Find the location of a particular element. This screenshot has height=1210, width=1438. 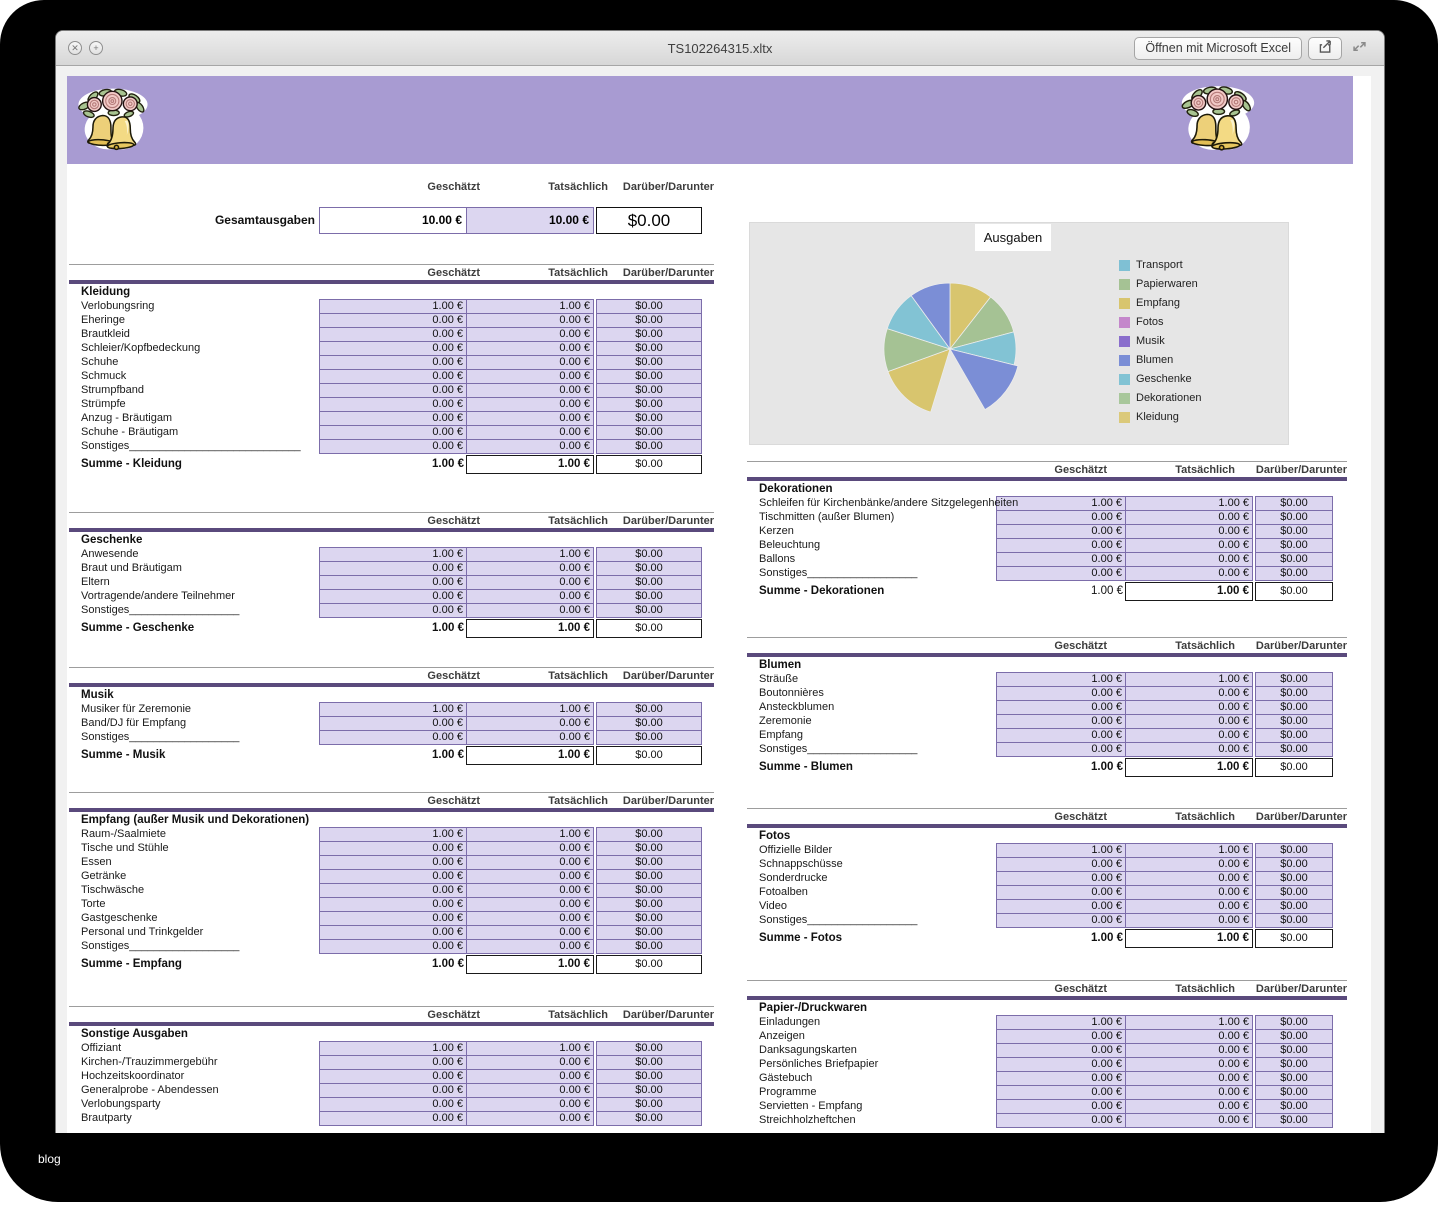

table-row: Band/DJ für Empfang 0.00 €0.00 € $0.00 is located at coordinates (391, 723).